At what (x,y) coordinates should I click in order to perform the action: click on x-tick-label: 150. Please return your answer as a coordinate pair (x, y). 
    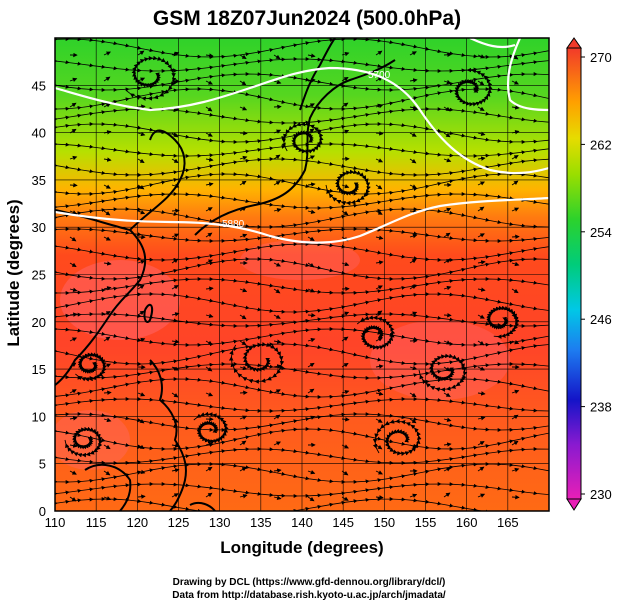
    Looking at the image, I should click on (384, 522).